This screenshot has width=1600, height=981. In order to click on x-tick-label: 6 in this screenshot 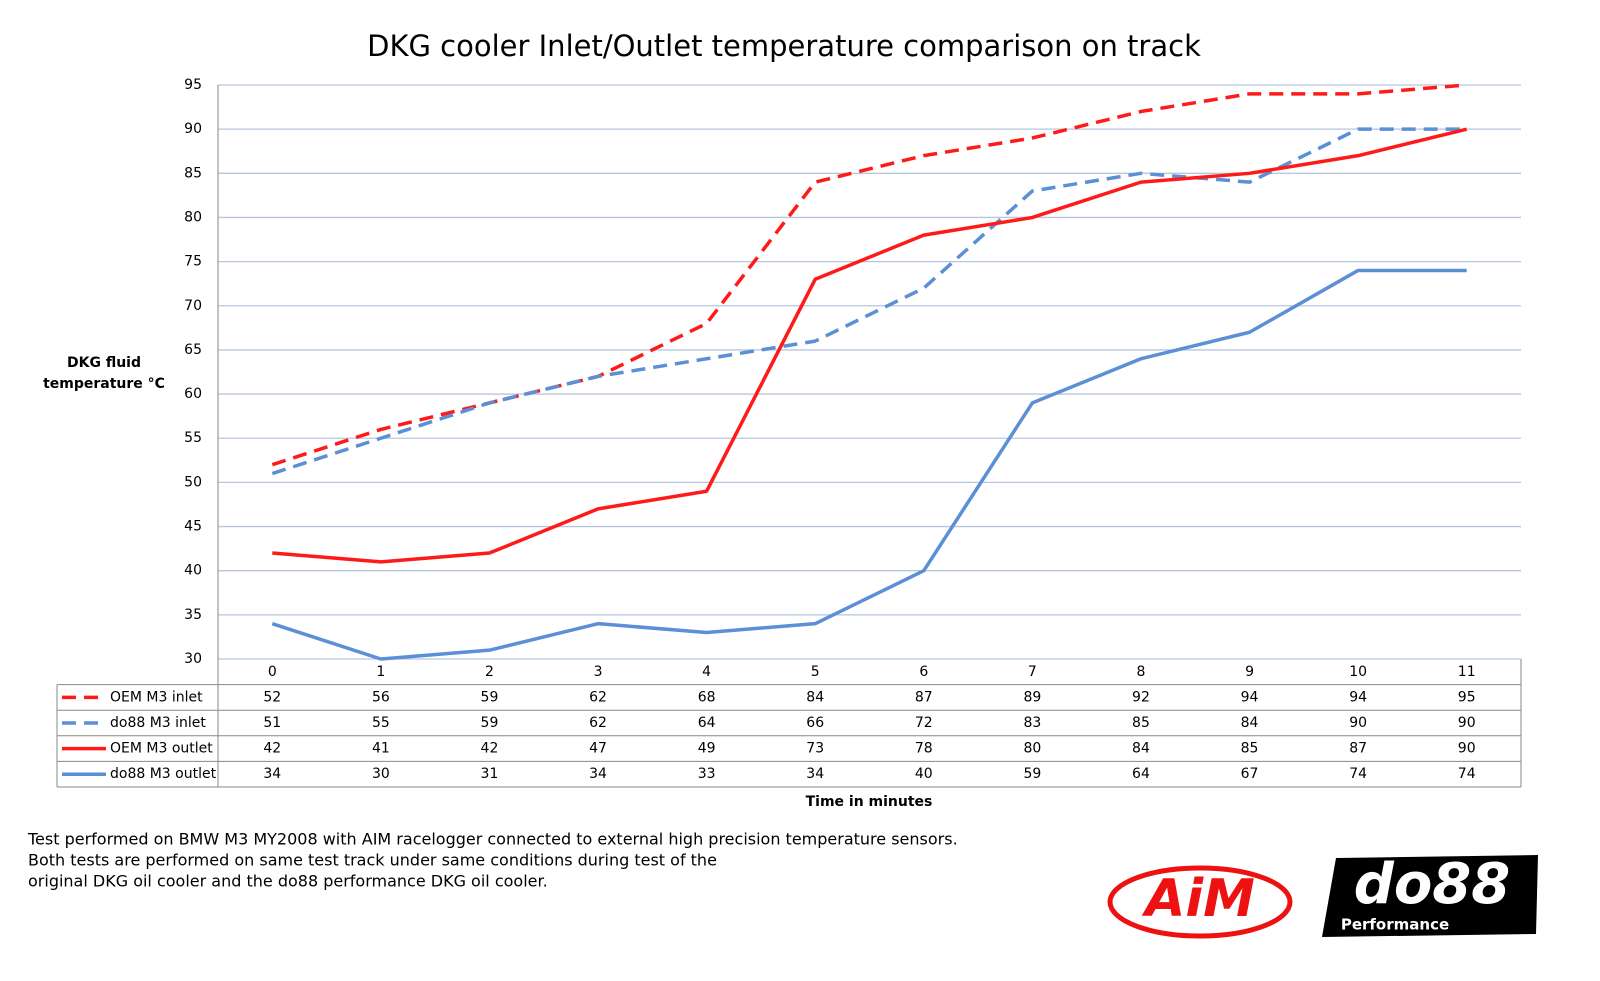, I will do `click(923, 672)`.